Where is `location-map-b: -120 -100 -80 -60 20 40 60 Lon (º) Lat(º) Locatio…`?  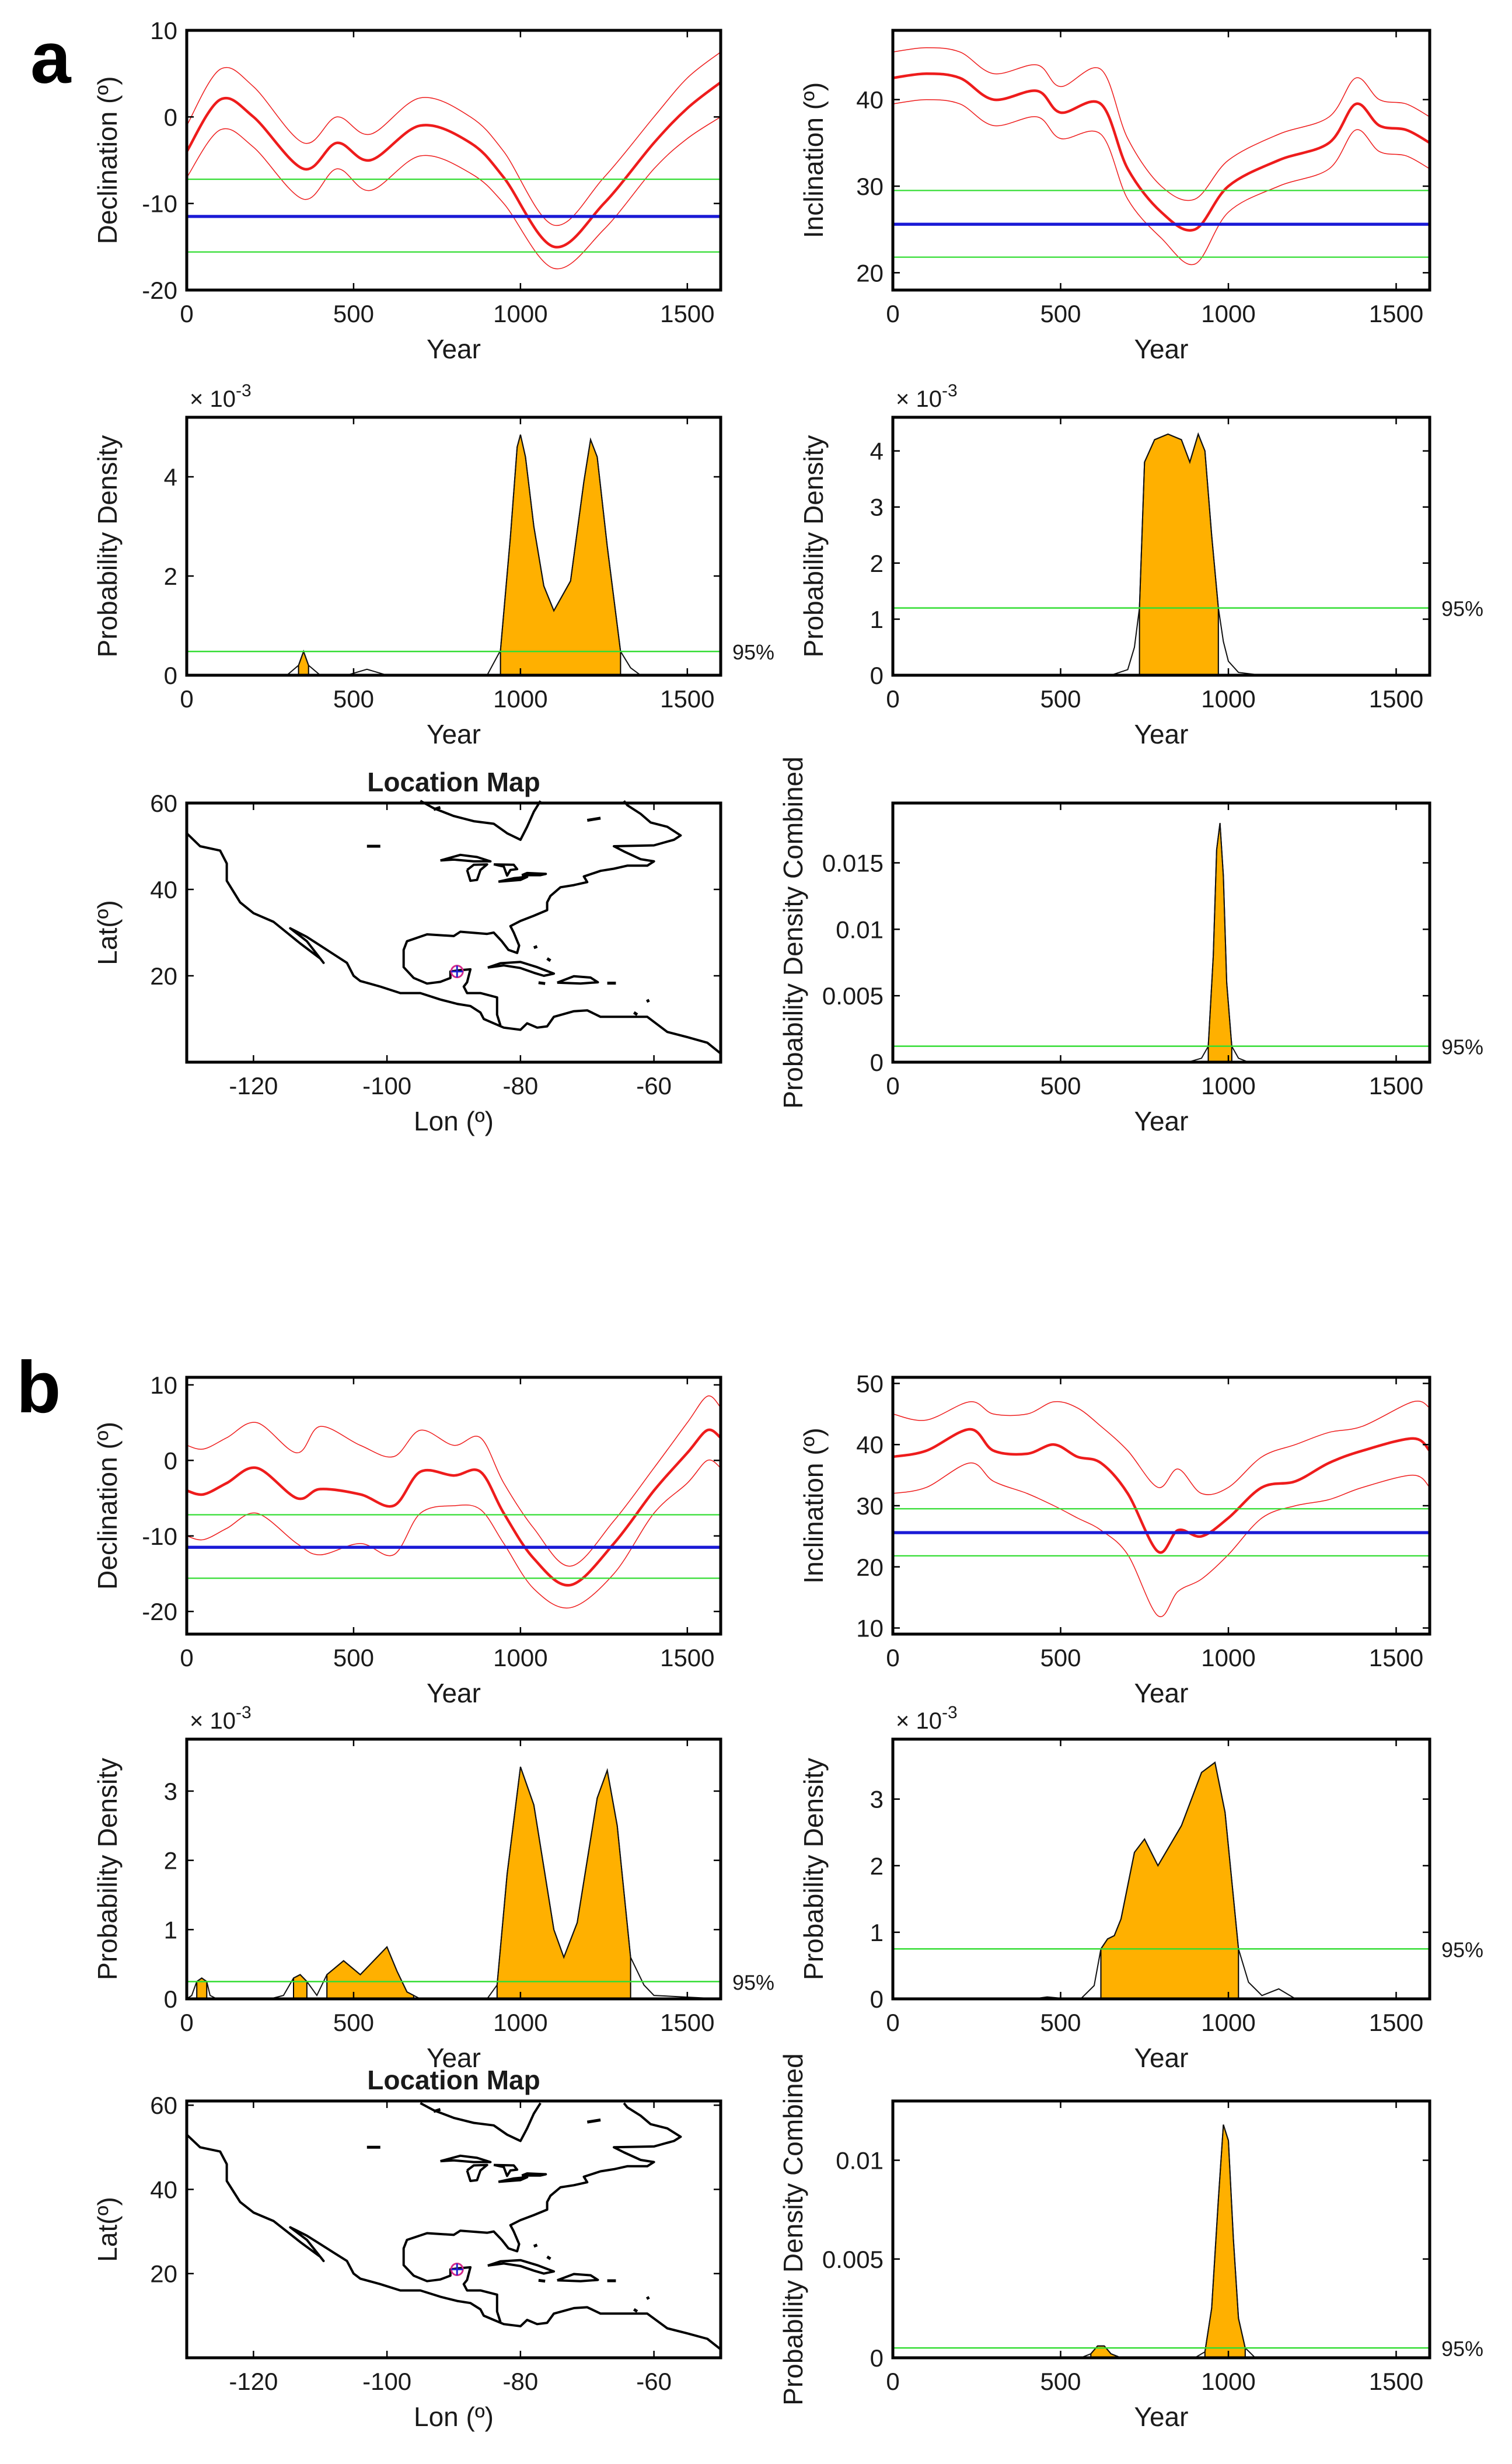 location-map-b: -120 -100 -80 -60 20 40 60 Lon (º) Lat(º) Locatio… is located at coordinates (407, 2249).